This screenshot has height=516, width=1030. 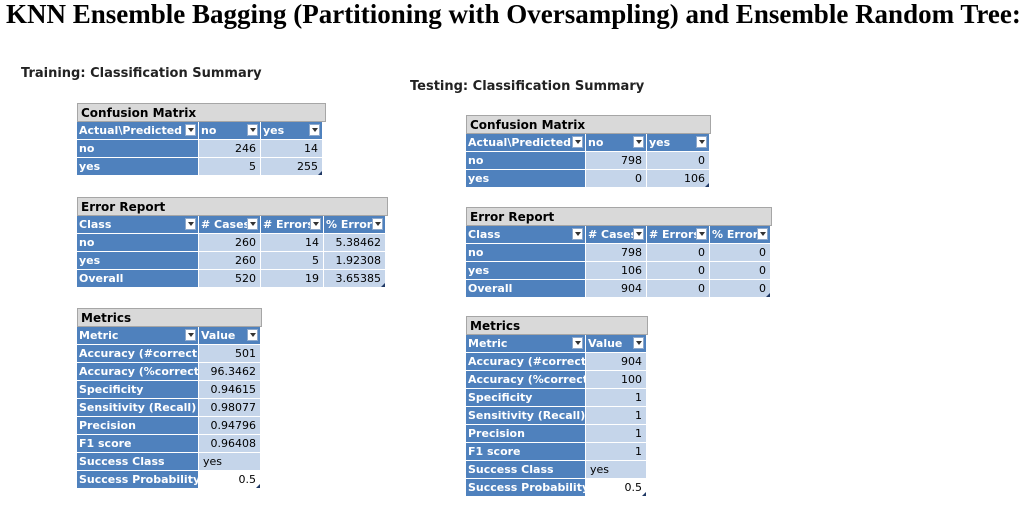 I want to click on cell-value: 106, so click(x=678, y=179).